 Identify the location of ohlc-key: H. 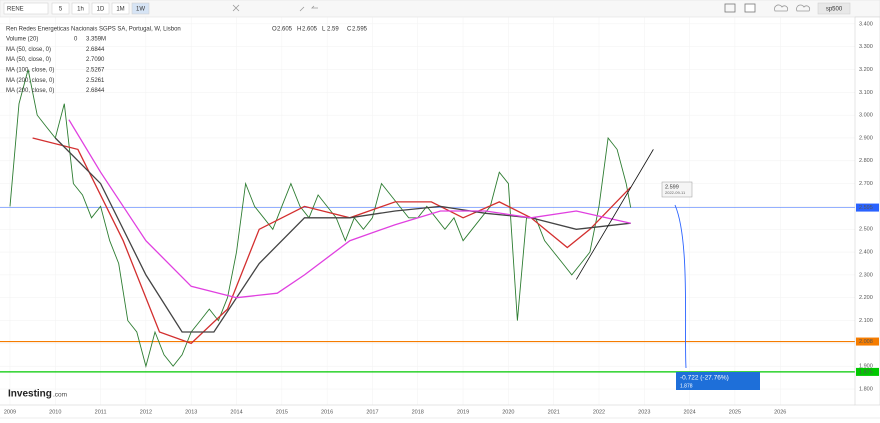
(299, 30).